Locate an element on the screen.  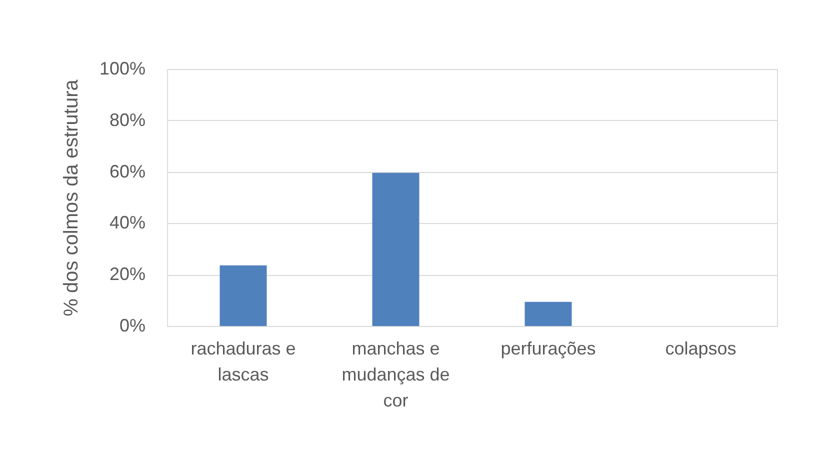
y-axis-title: % dos colmos da estrutura is located at coordinates (71, 197).